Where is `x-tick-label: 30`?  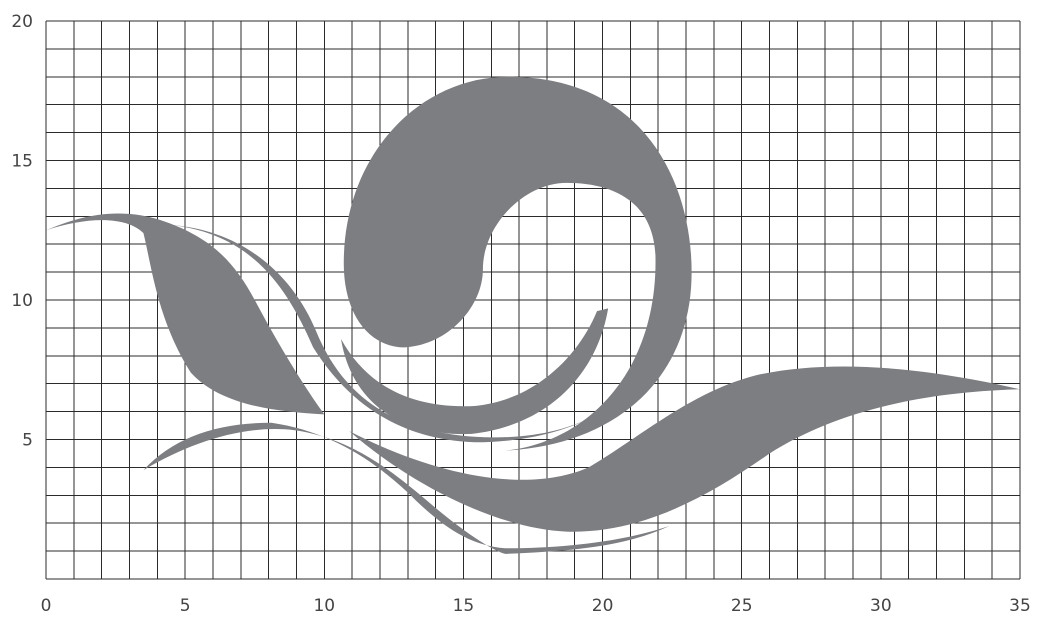 x-tick-label: 30 is located at coordinates (881, 606).